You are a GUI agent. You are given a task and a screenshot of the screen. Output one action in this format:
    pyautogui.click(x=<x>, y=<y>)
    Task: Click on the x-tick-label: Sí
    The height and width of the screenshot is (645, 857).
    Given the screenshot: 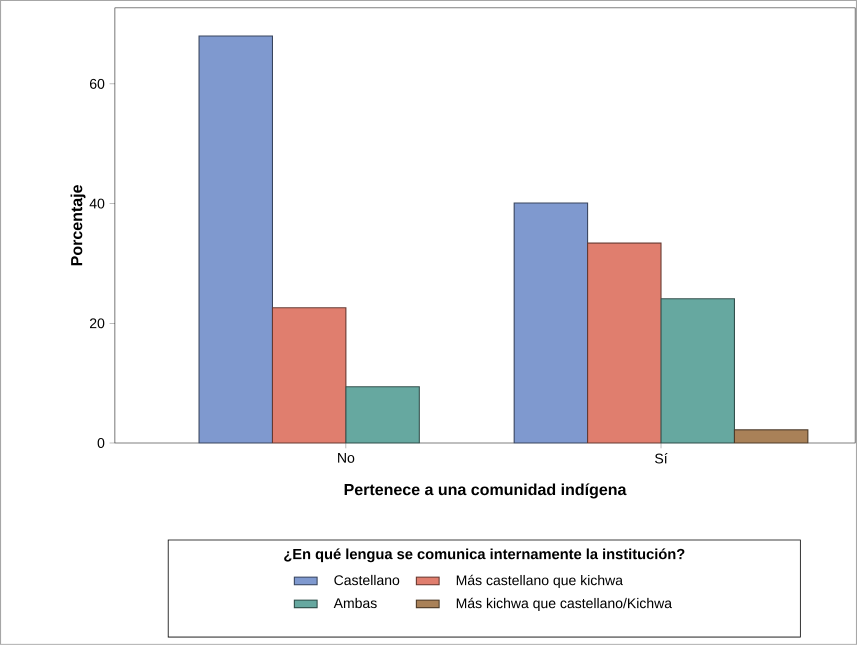 What is the action you would take?
    pyautogui.click(x=661, y=458)
    